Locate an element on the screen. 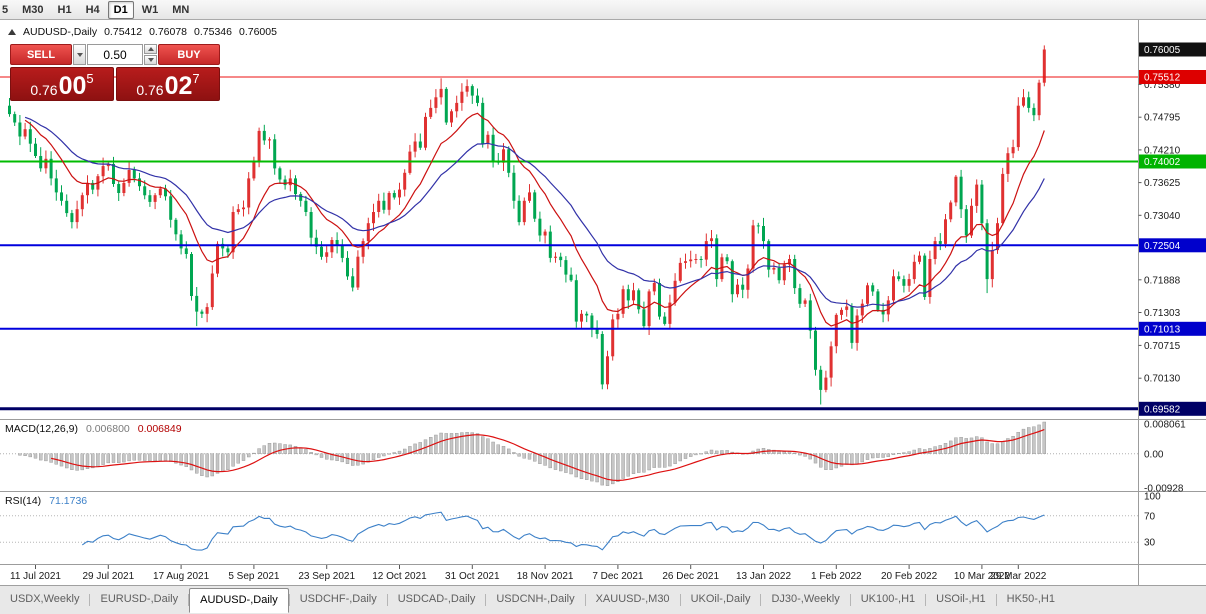 This screenshot has height=614, width=1206. price-tick-label: 0.75380 is located at coordinates (1162, 85).